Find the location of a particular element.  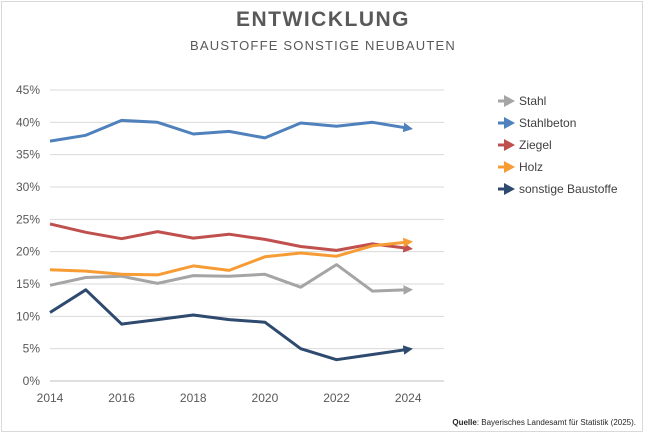

legend-item: Stahlbeton is located at coordinates (537, 123).